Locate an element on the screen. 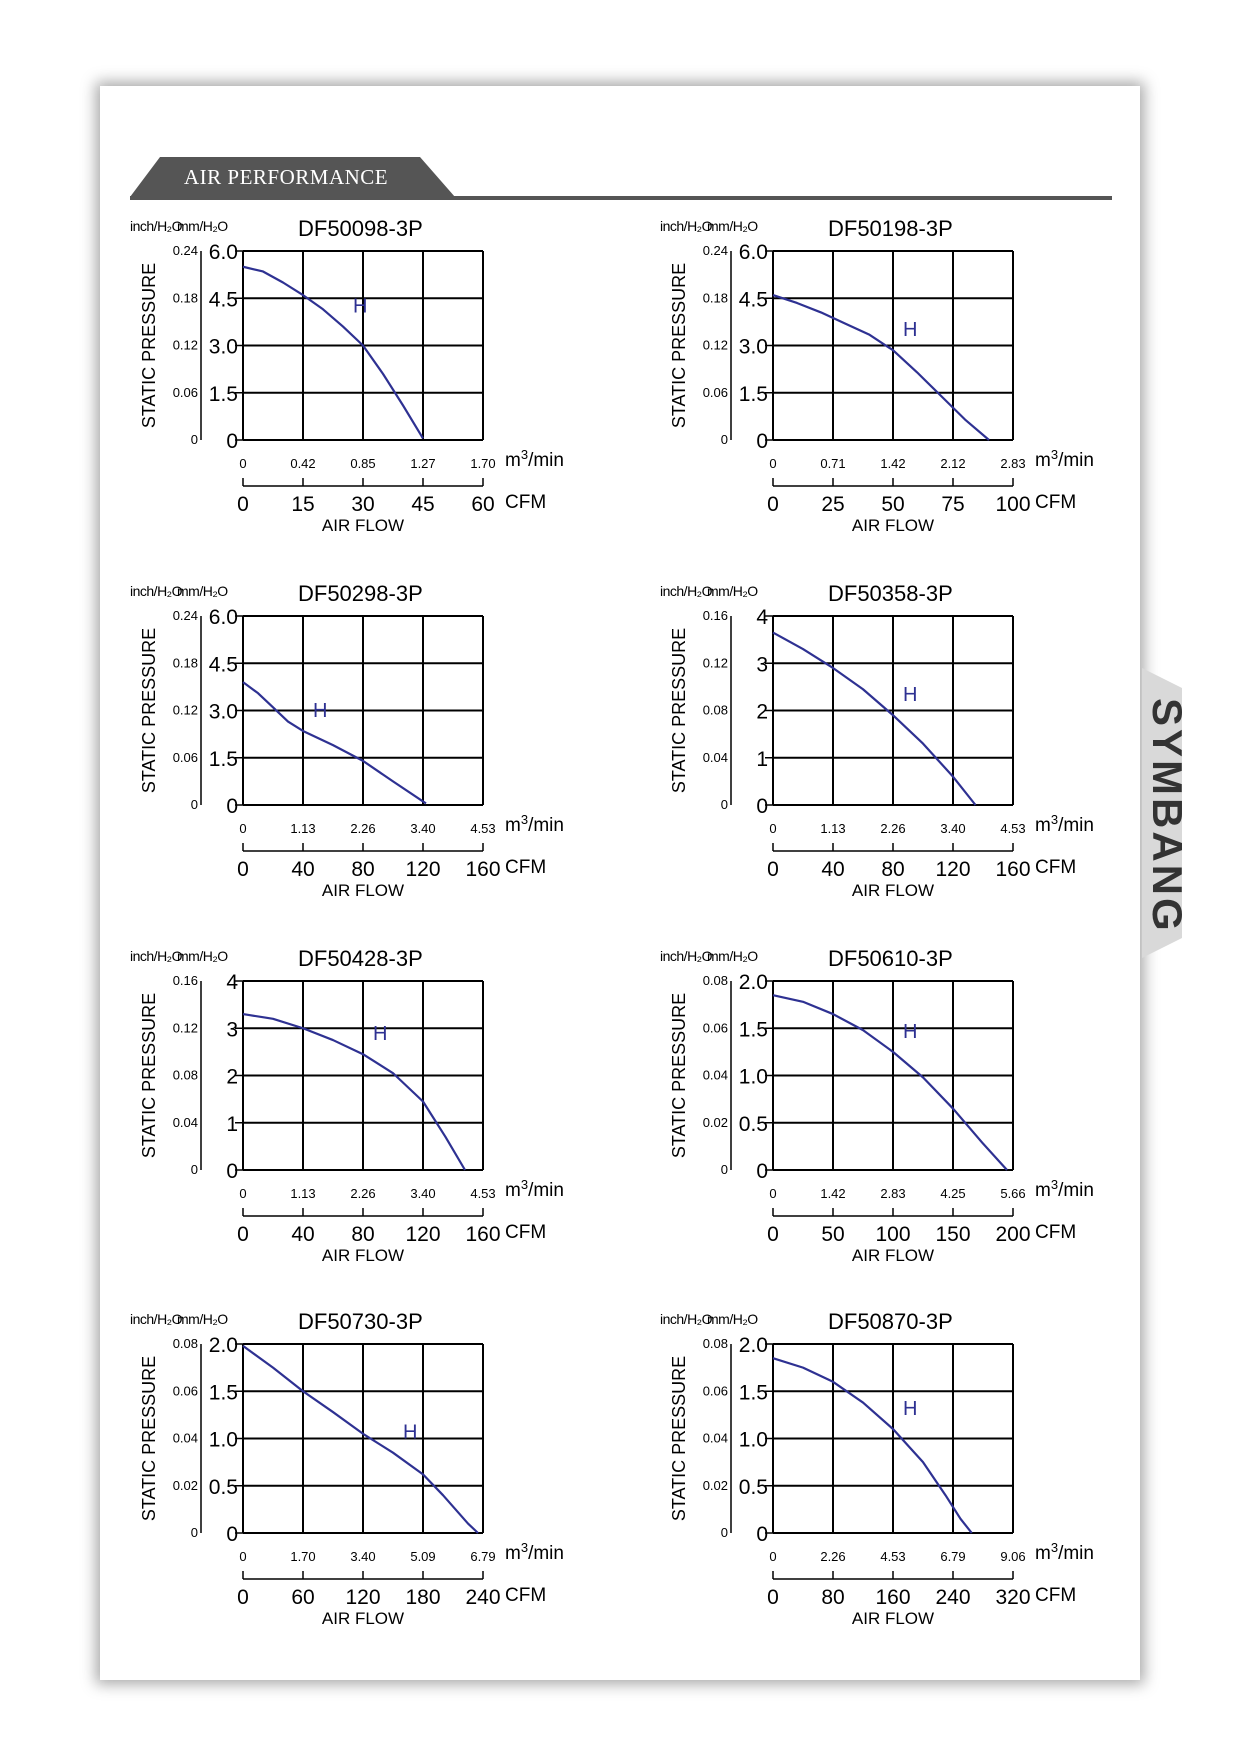 The height and width of the screenshot is (1754, 1241). x-tick-m3-label: 0.85 is located at coordinates (362, 463).